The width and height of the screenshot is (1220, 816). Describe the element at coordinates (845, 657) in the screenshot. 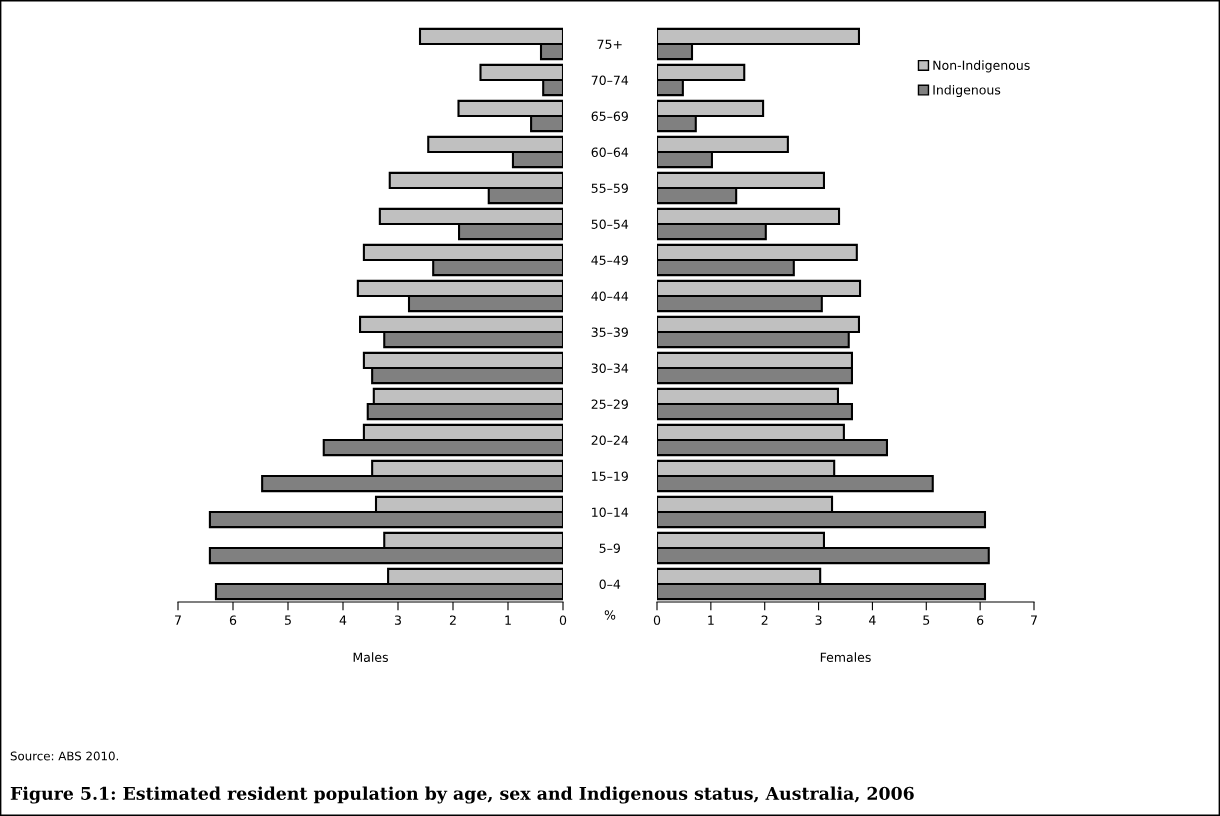

I see `x-axis-title: Females` at that location.